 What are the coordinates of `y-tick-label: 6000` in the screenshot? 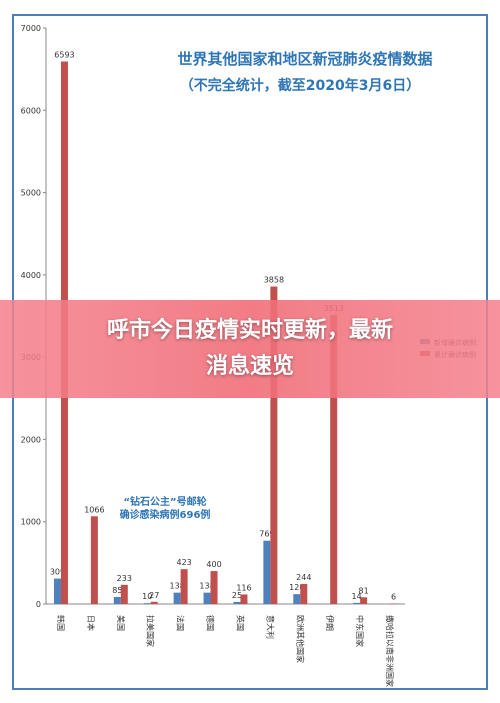 It's located at (31, 110).